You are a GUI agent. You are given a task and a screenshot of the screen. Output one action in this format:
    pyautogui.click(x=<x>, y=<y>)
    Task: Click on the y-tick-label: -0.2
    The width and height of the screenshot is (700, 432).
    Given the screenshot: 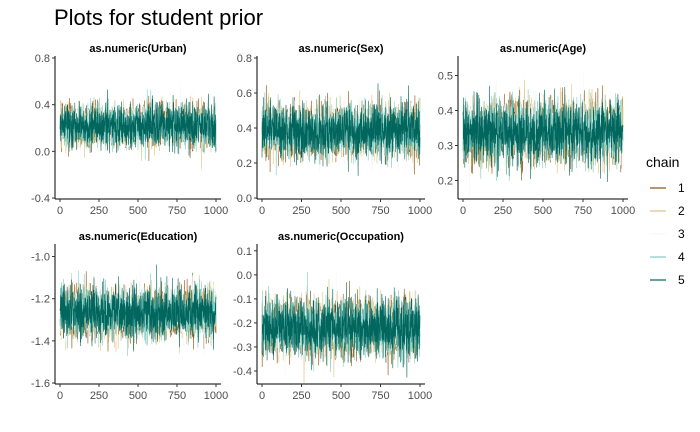 What is the action you would take?
    pyautogui.click(x=242, y=324)
    